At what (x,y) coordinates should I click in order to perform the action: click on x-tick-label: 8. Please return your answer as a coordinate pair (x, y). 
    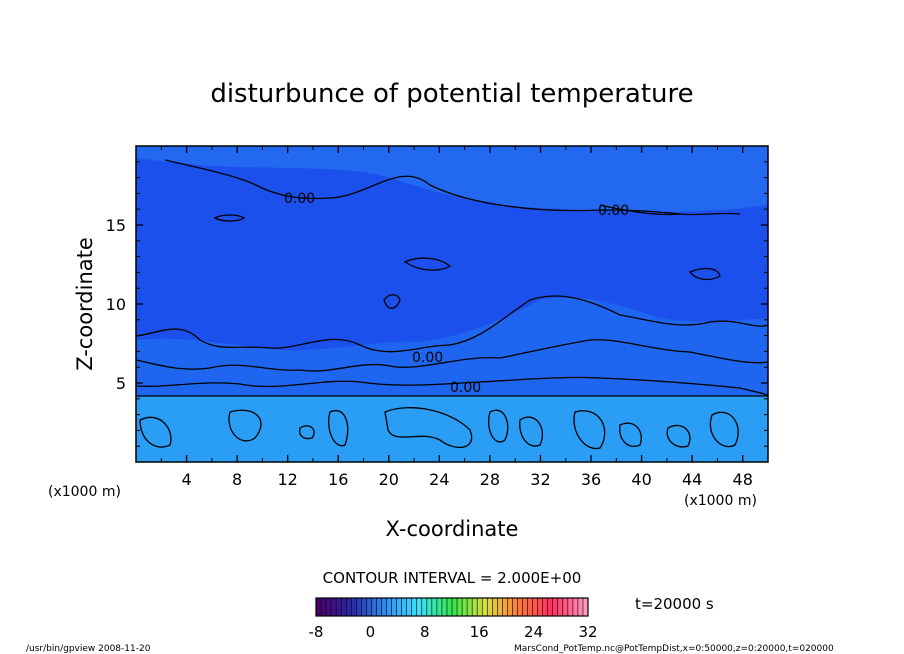
    Looking at the image, I should click on (237, 479).